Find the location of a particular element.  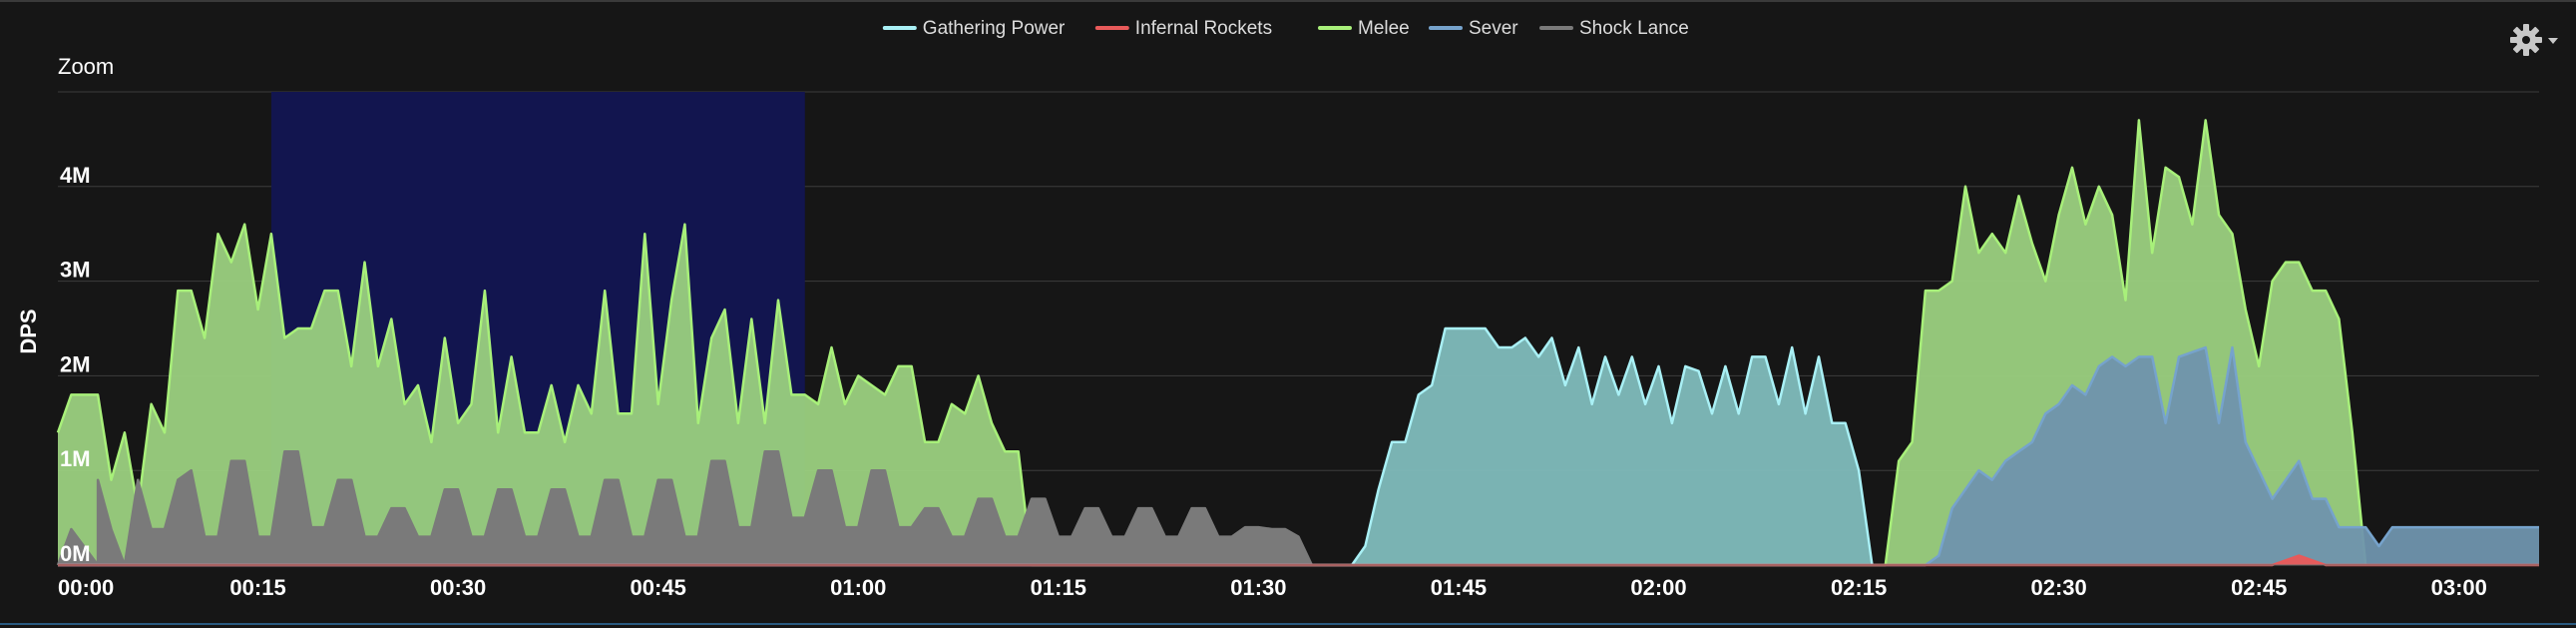

x-tick-label: 02:45 is located at coordinates (2259, 587).